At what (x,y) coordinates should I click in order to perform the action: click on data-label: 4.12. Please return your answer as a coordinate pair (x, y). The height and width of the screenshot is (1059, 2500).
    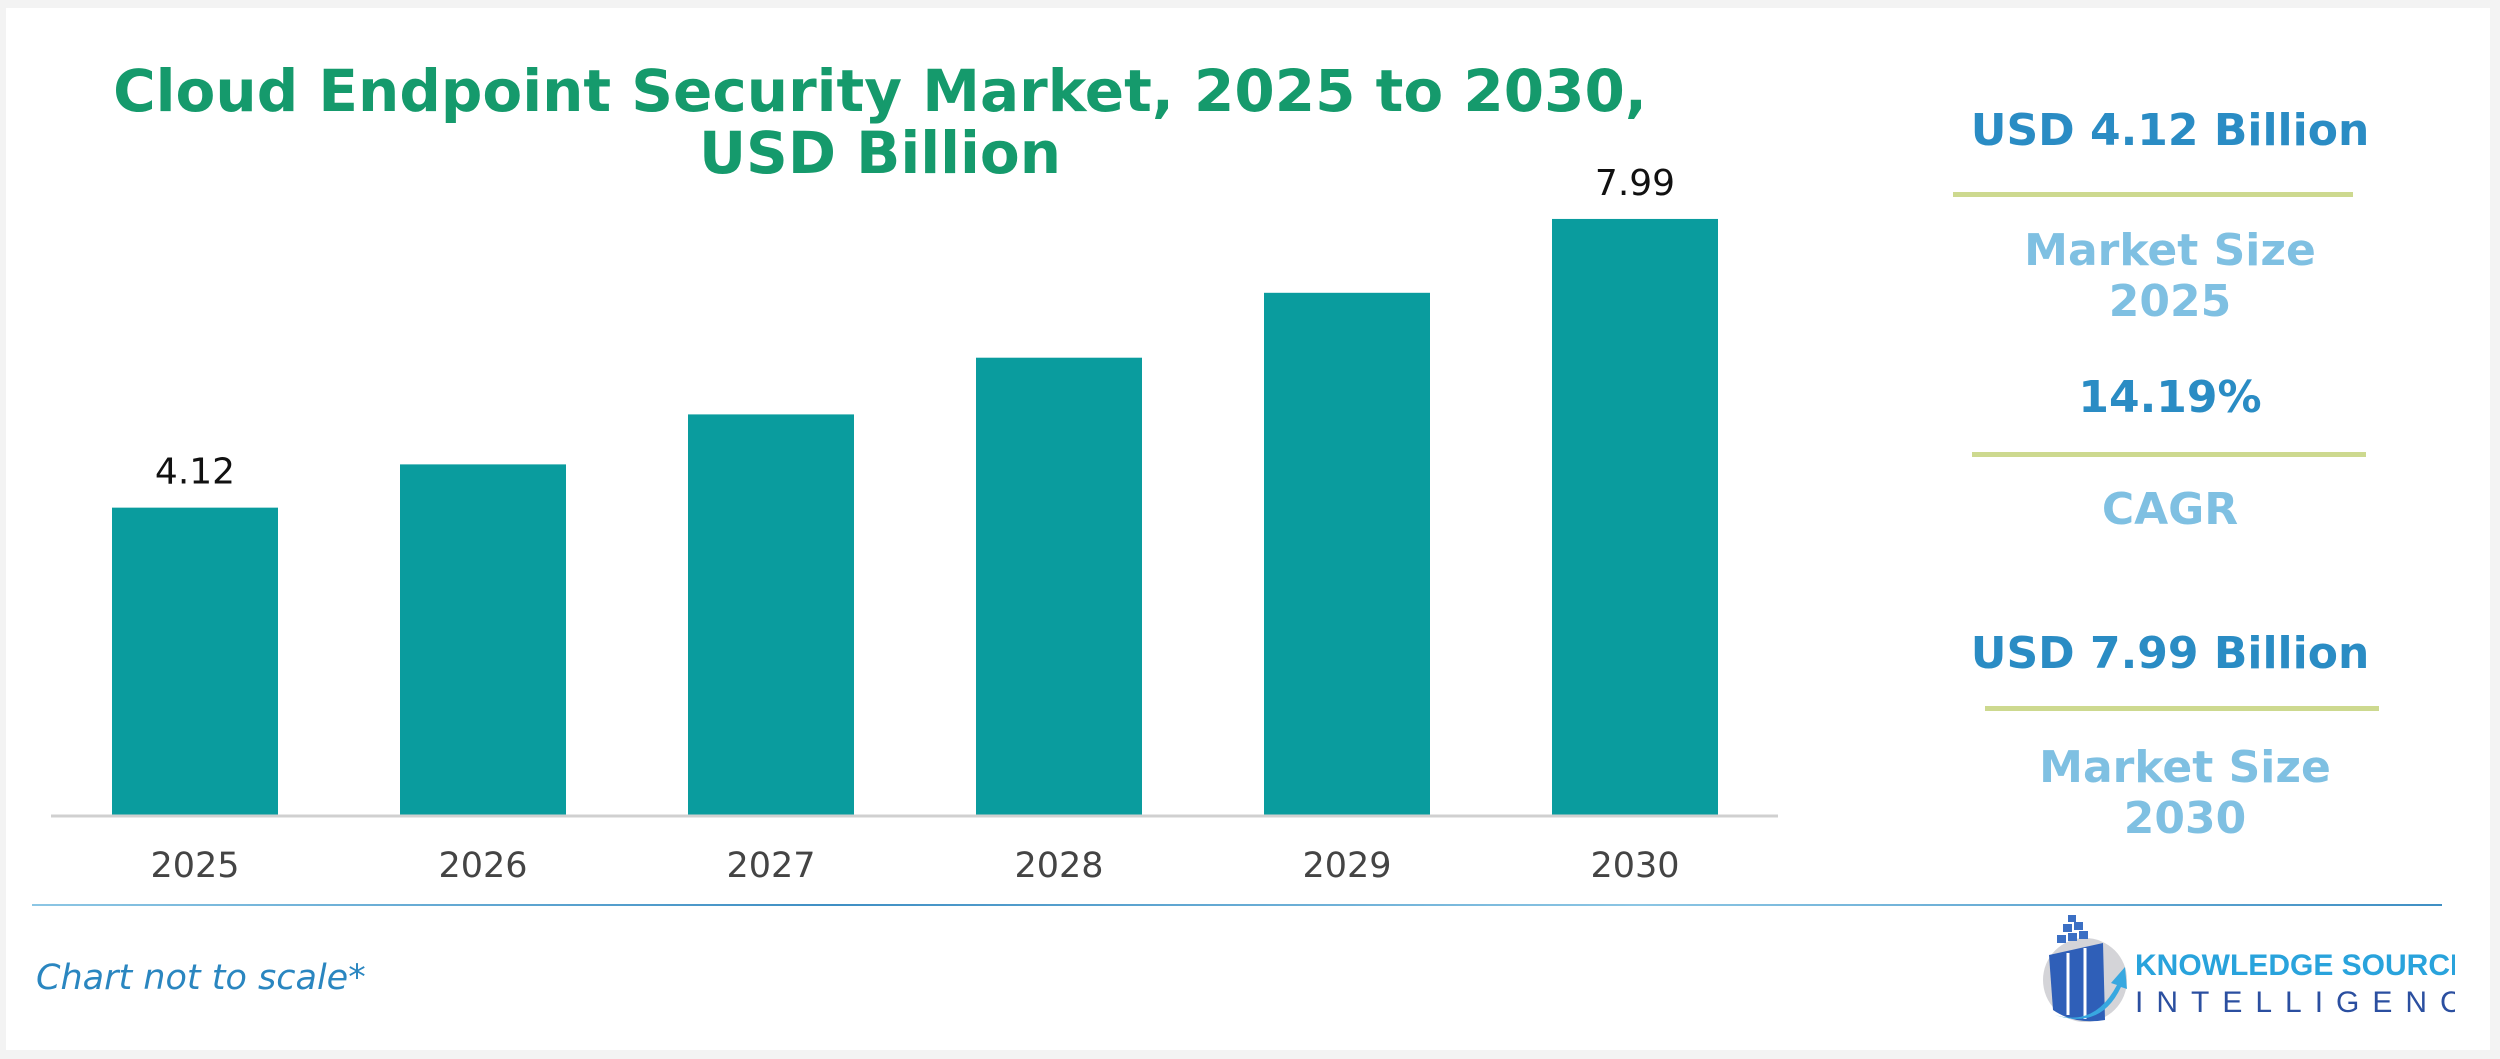
    Looking at the image, I should click on (195, 472).